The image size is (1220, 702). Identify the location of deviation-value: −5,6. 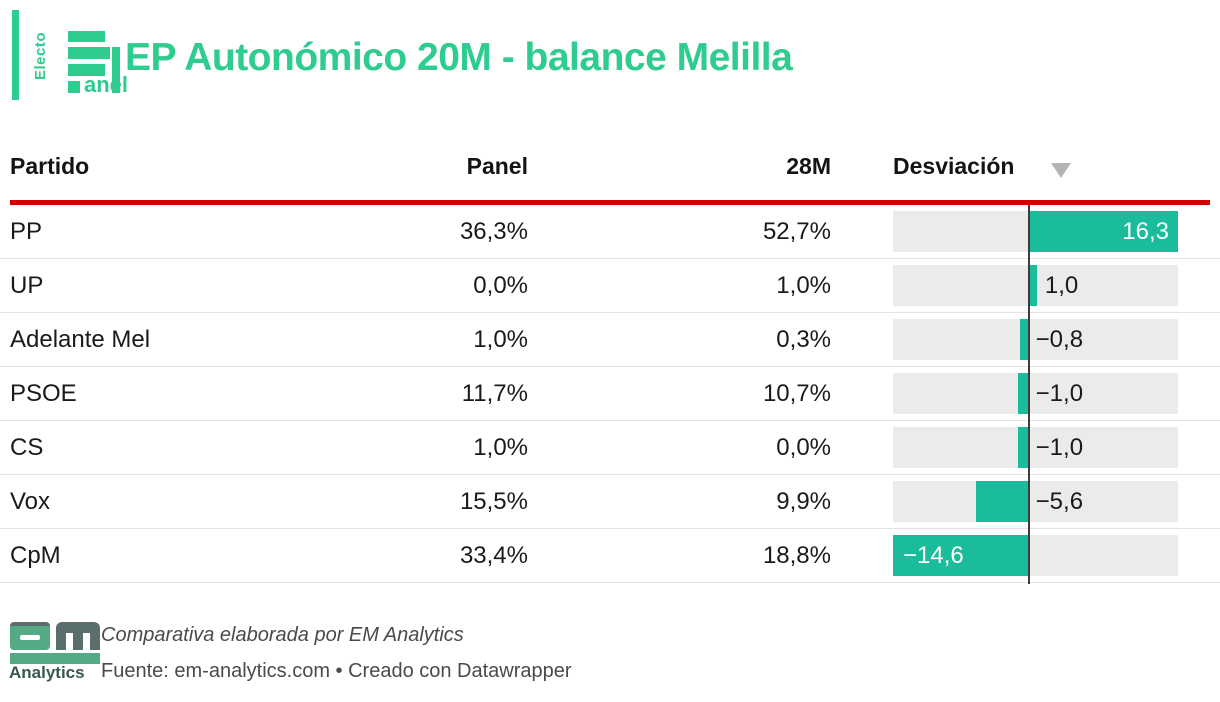
(1059, 501).